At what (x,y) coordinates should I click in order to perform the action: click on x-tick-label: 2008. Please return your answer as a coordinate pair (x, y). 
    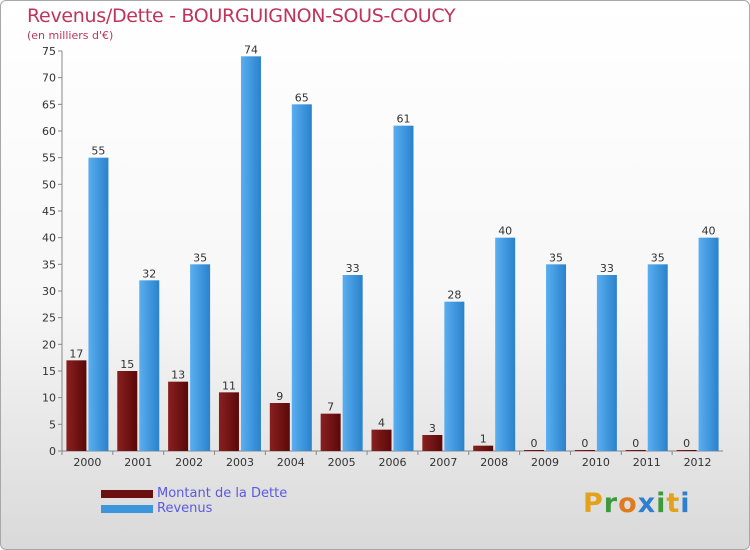
    Looking at the image, I should click on (494, 462).